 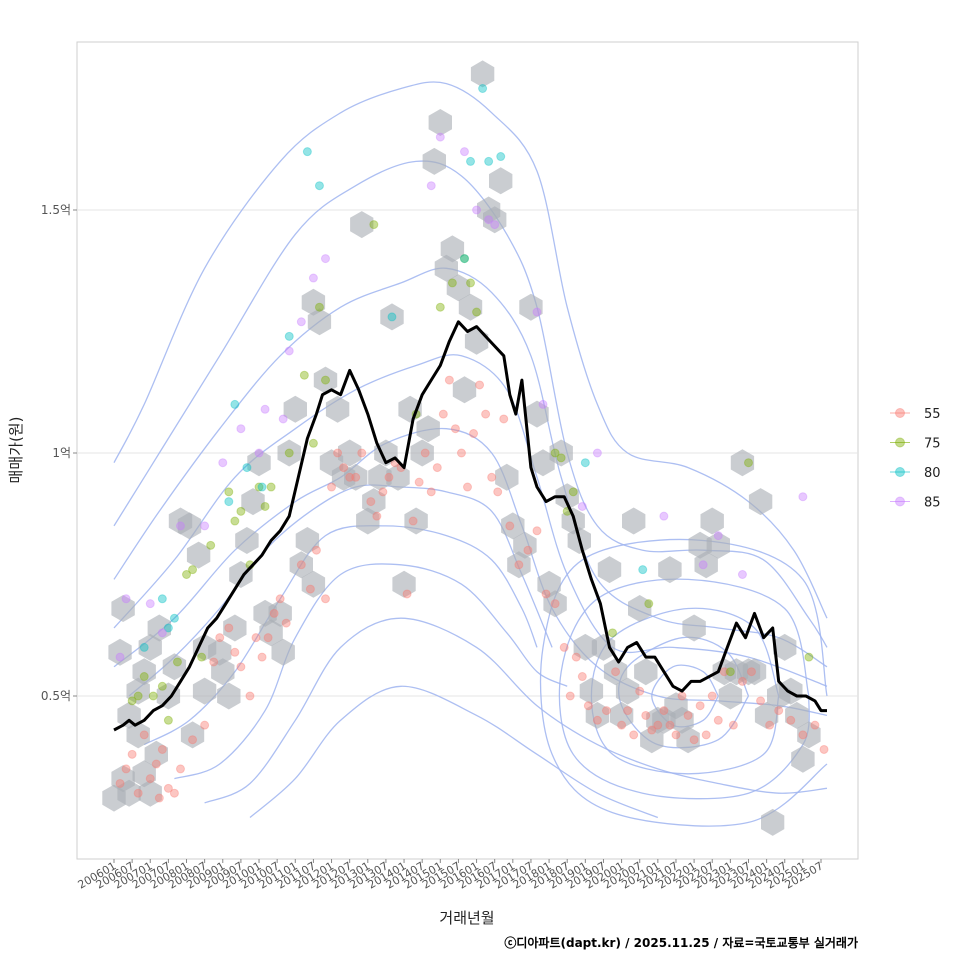 I want to click on legend-marker, so click(x=900, y=442).